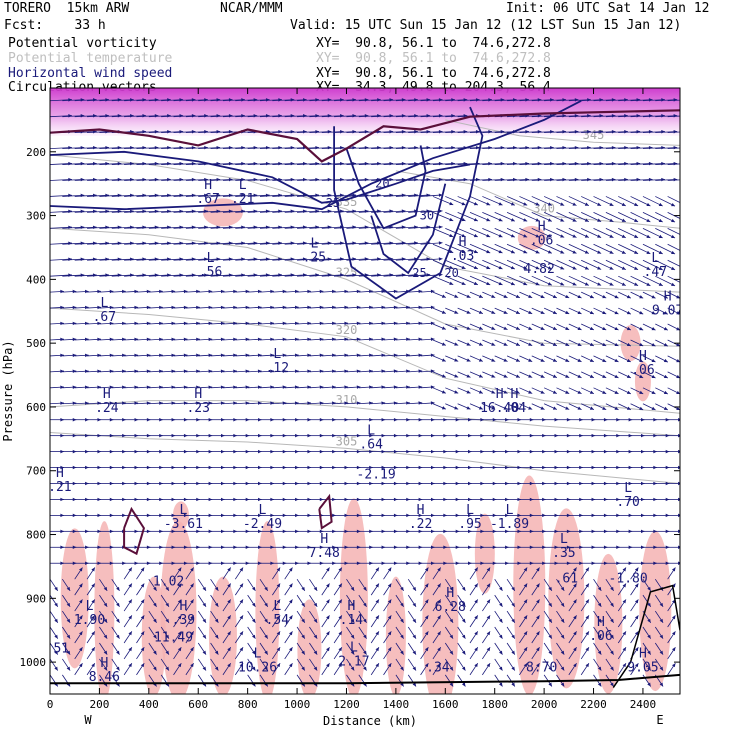 This screenshot has width=740, height=740. What do you see at coordinates (564, 539) in the screenshot?
I see `extremum-mark: L` at bounding box center [564, 539].